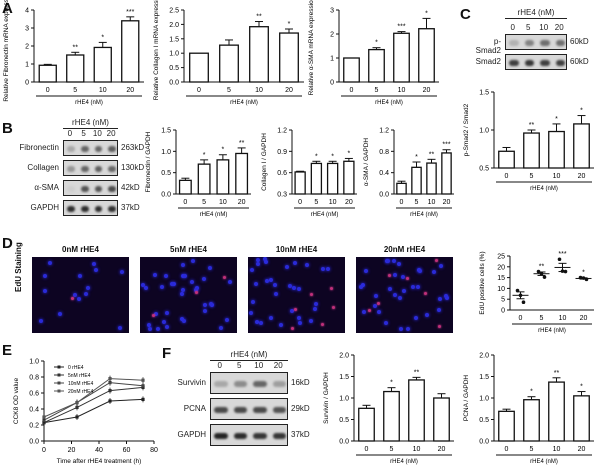  I want to click on y-axis-label: Relative α-SMA mRNA expression, so click(311, 47).